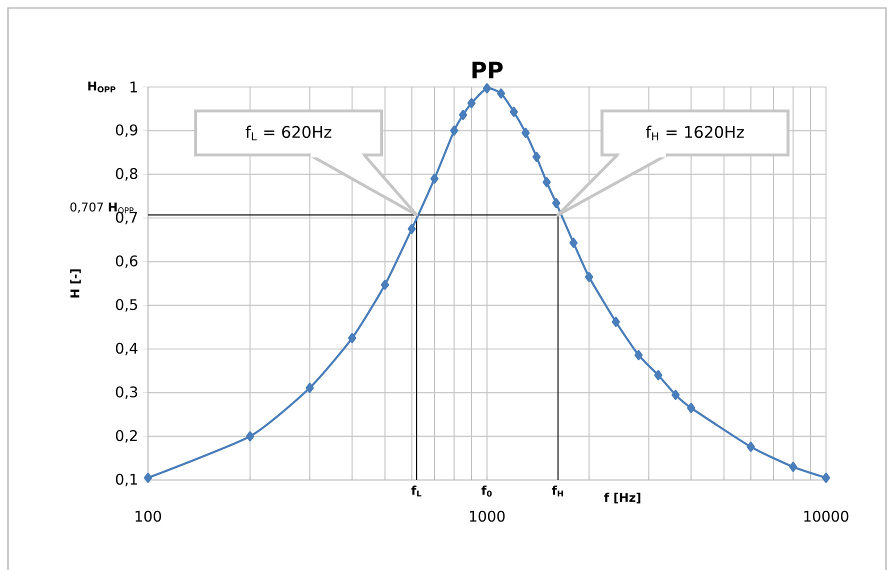 This screenshot has width=894, height=570. I want to click on y-tick-label: 0,5, so click(127, 305).